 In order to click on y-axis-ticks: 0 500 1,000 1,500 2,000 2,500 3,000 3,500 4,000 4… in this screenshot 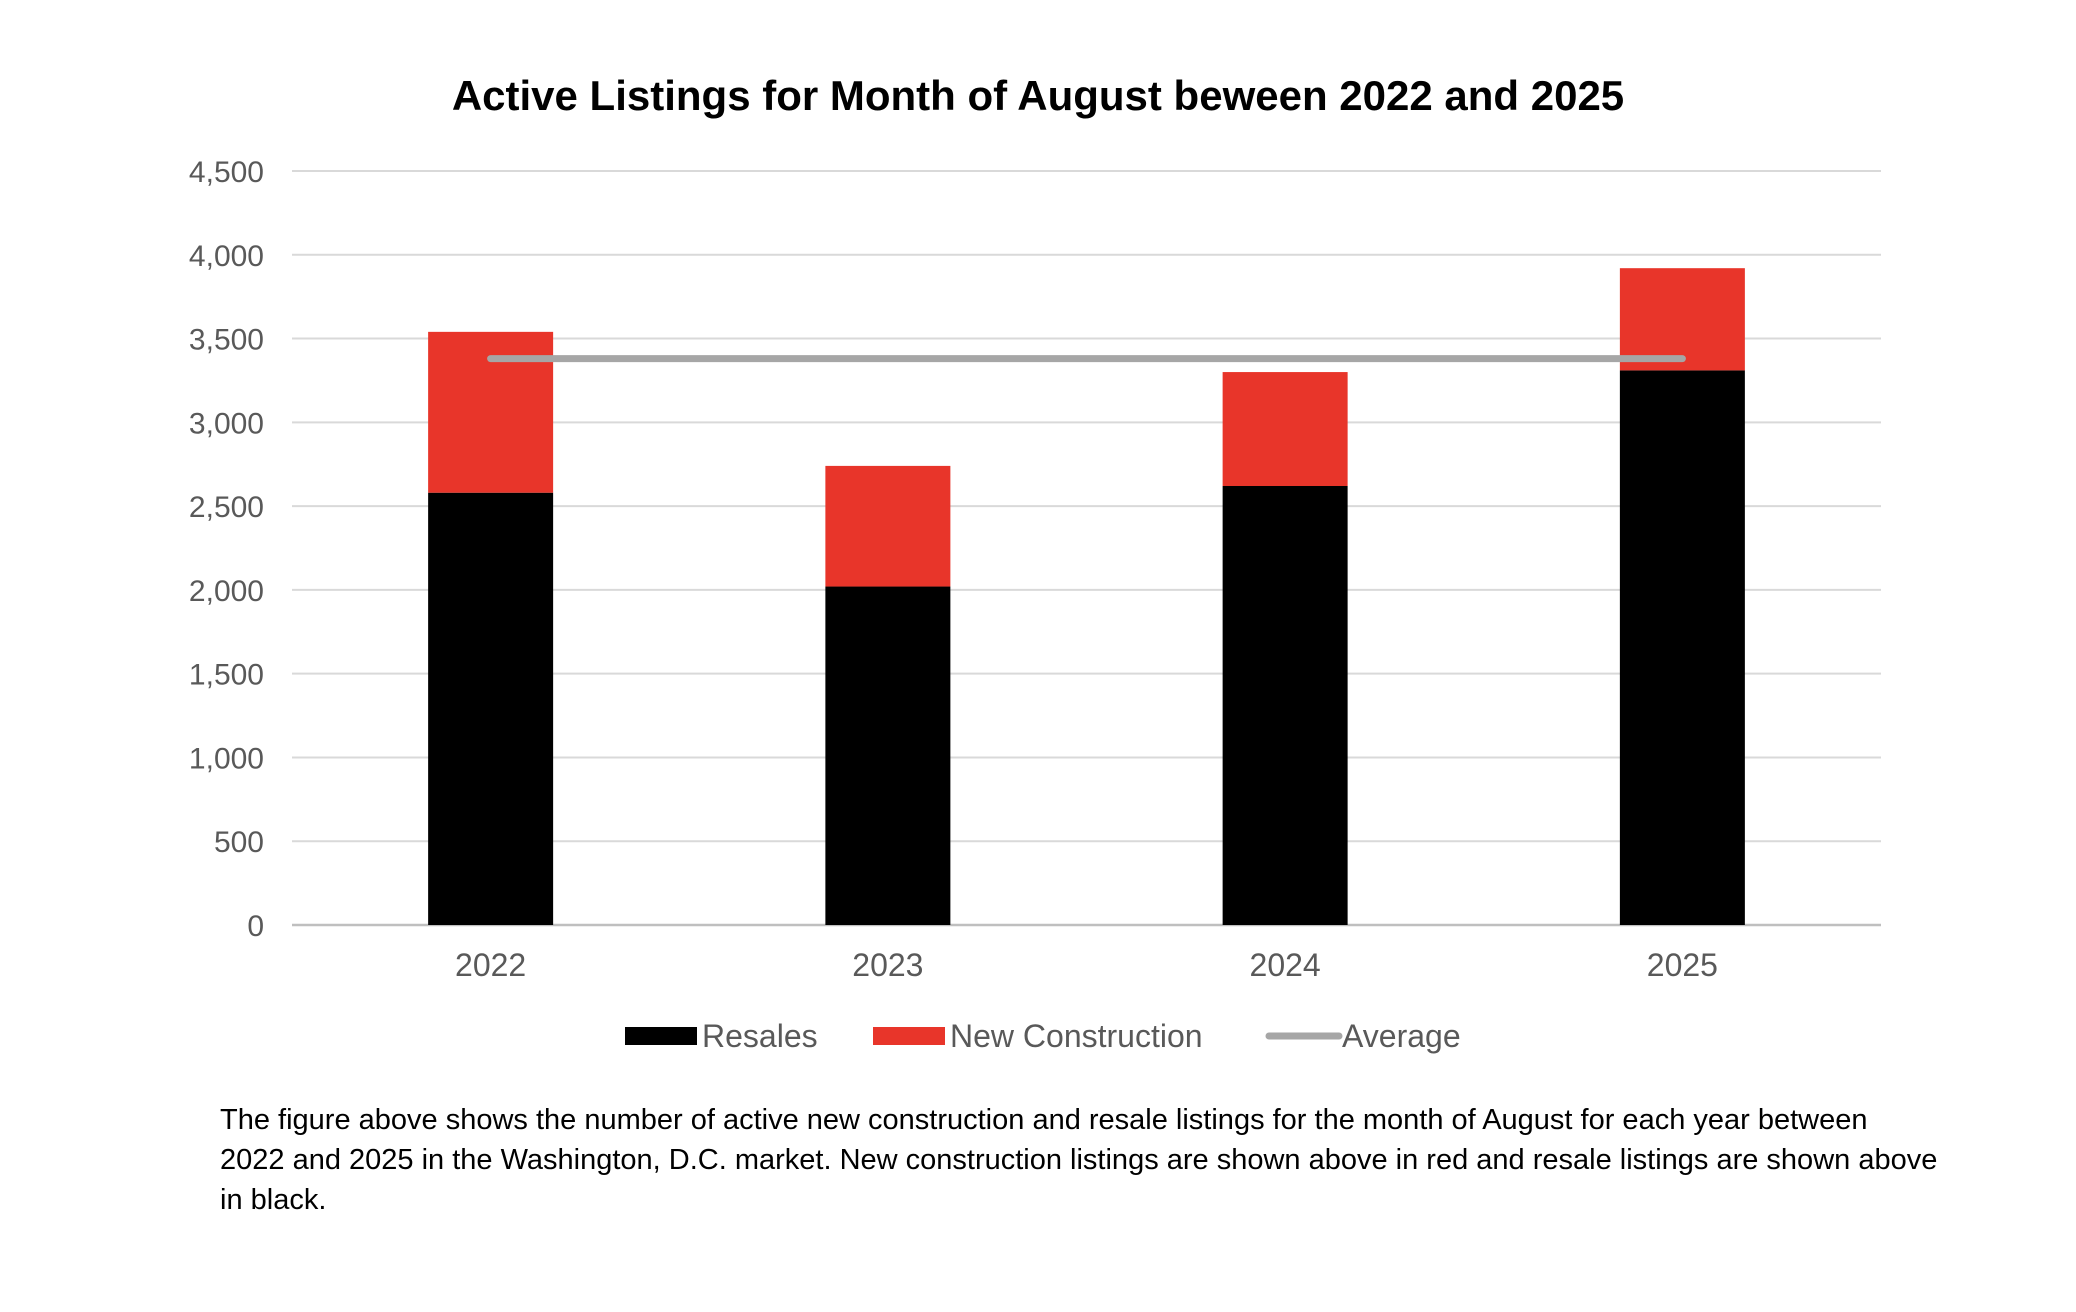, I will do `click(226, 549)`.